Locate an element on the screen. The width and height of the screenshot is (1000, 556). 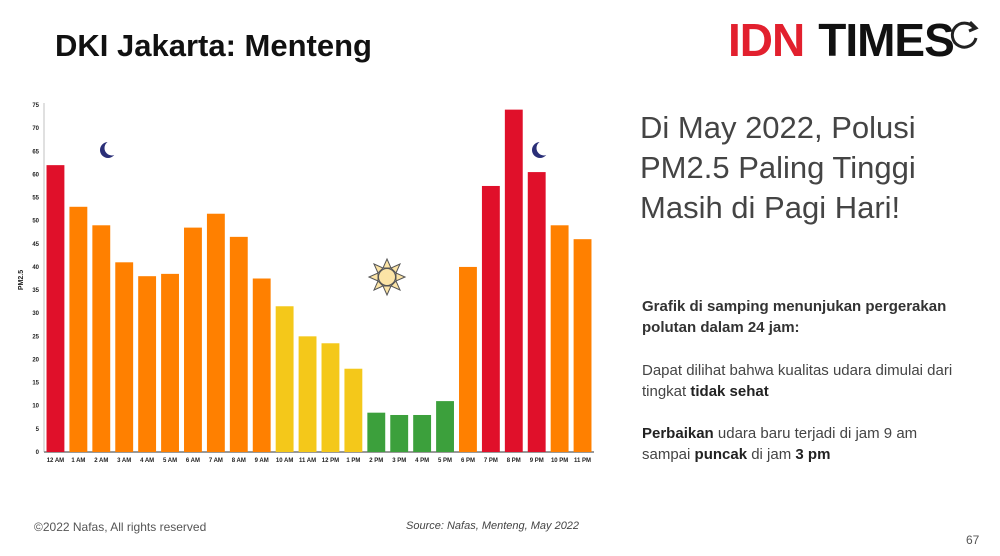
y-tick-label: 65 is located at coordinates (35, 152).